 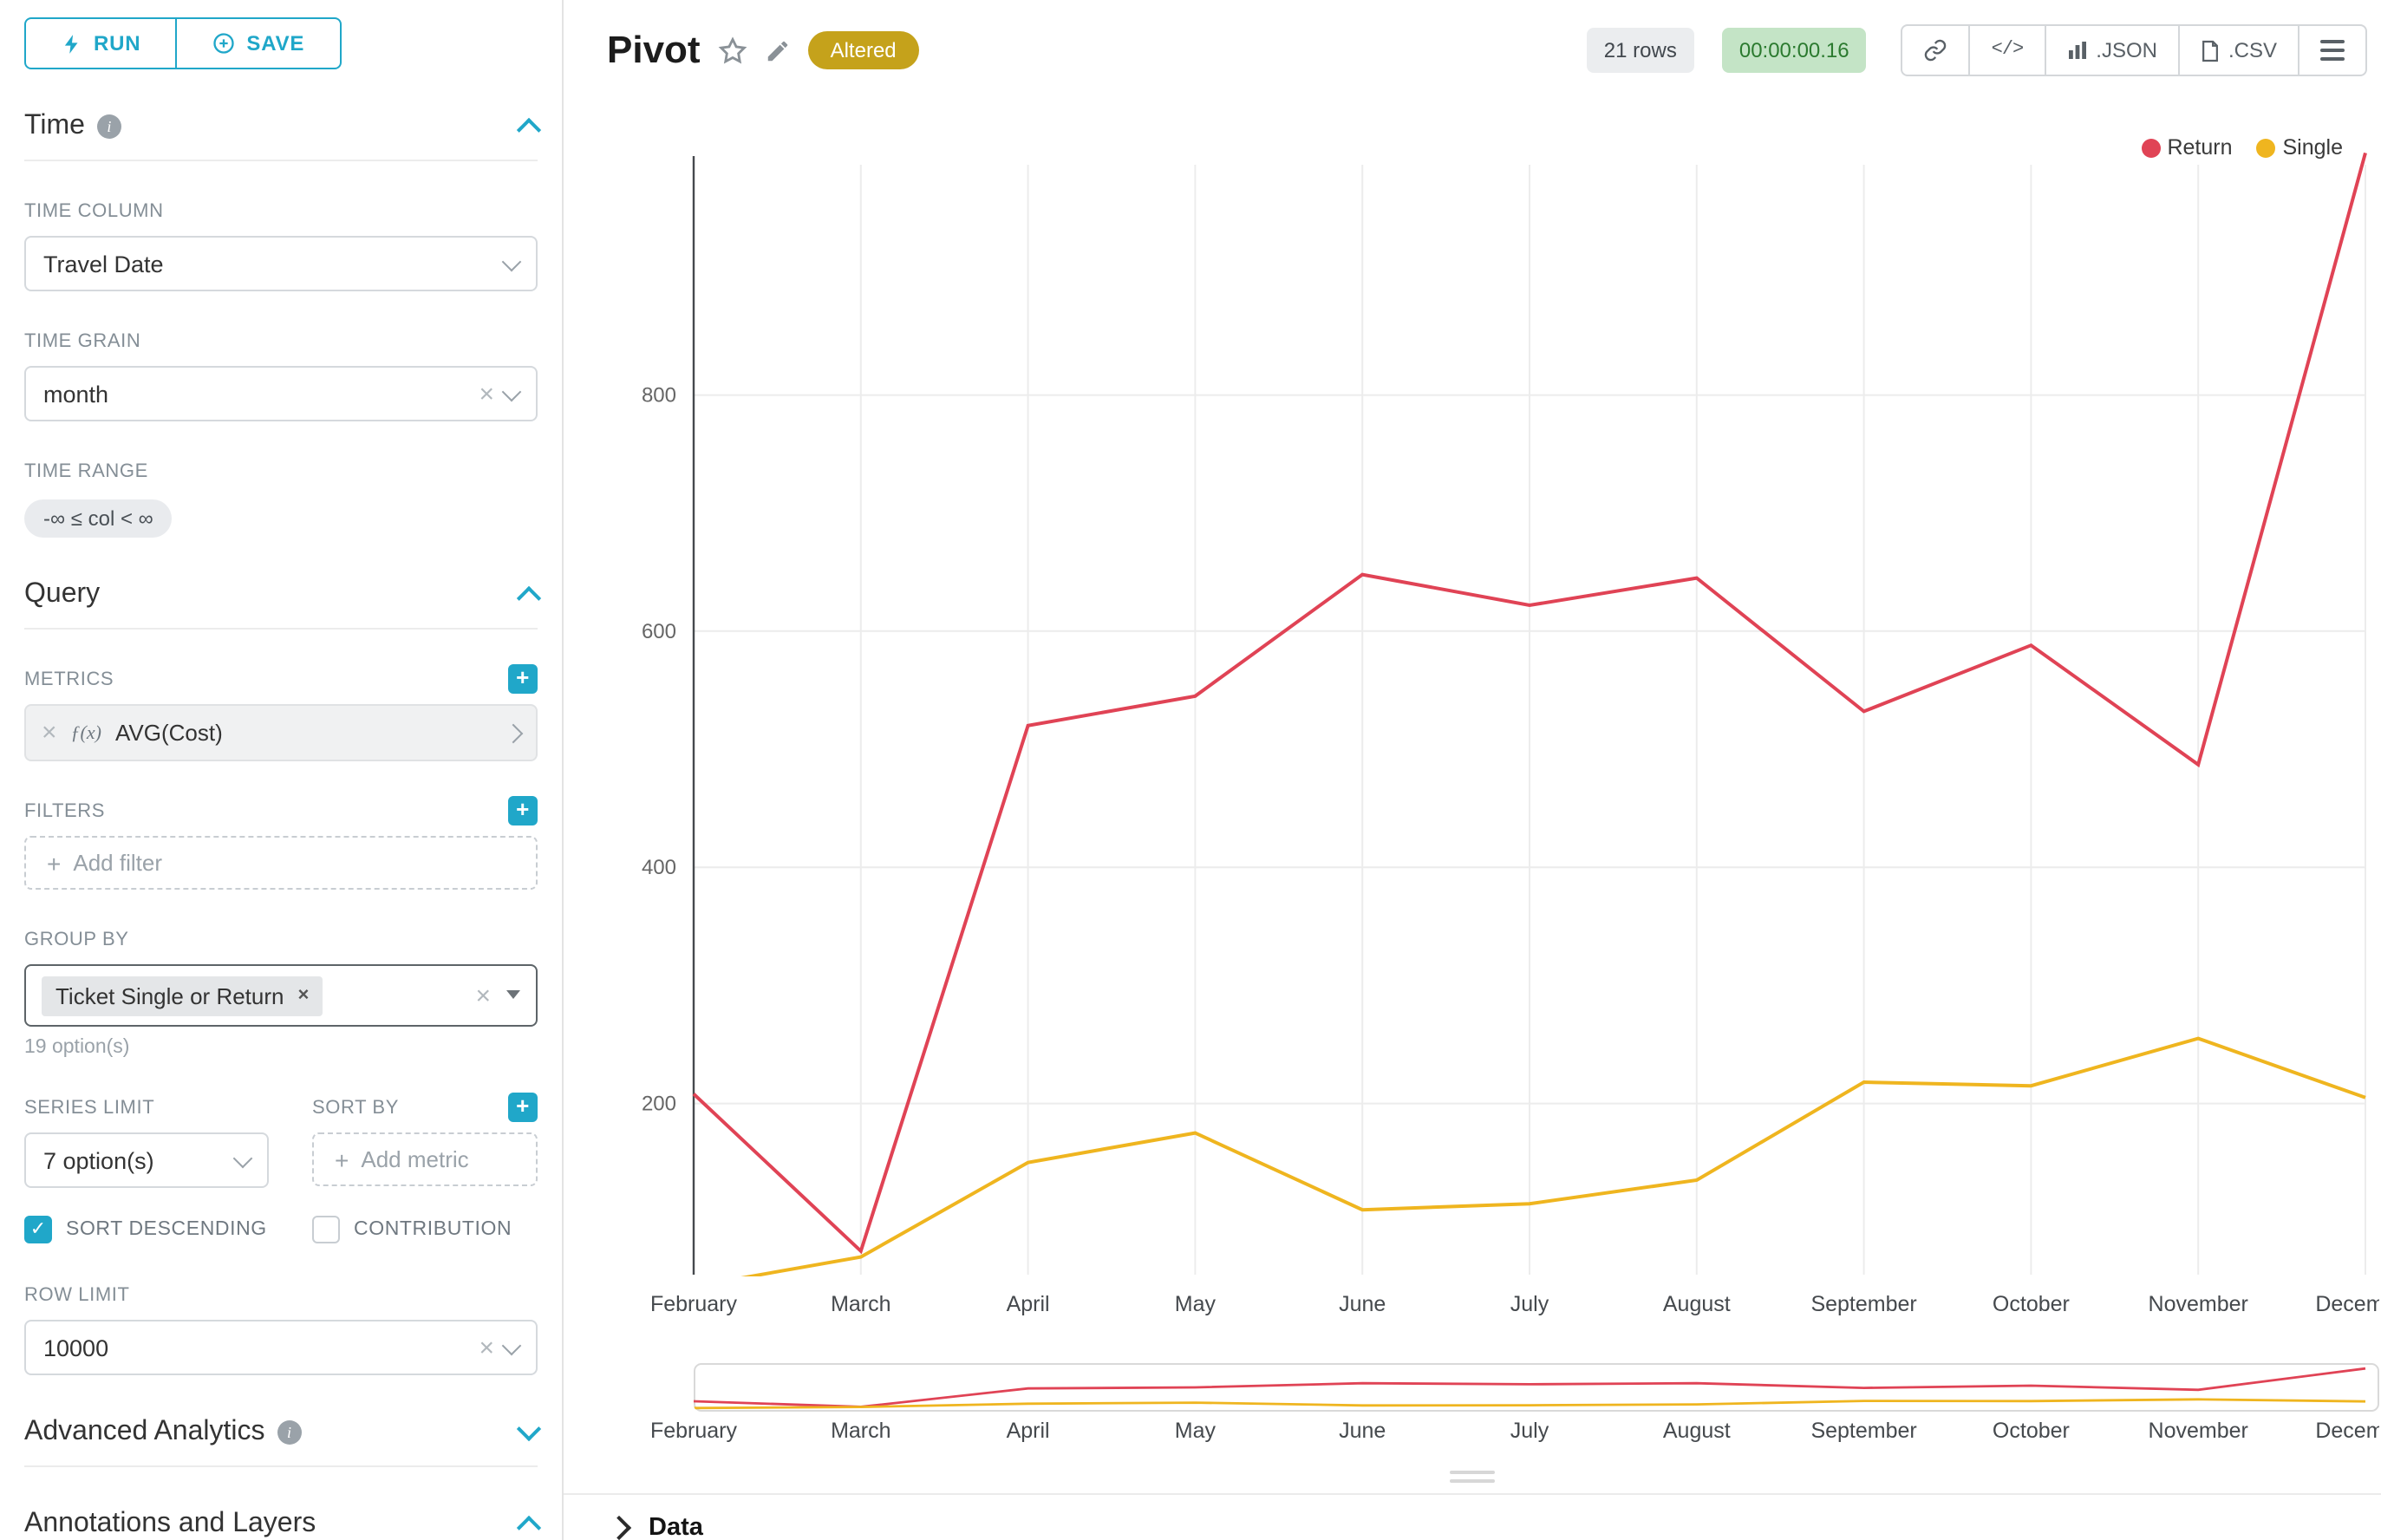 I want to click on row-limit-select: 10000 ×, so click(x=281, y=1348).